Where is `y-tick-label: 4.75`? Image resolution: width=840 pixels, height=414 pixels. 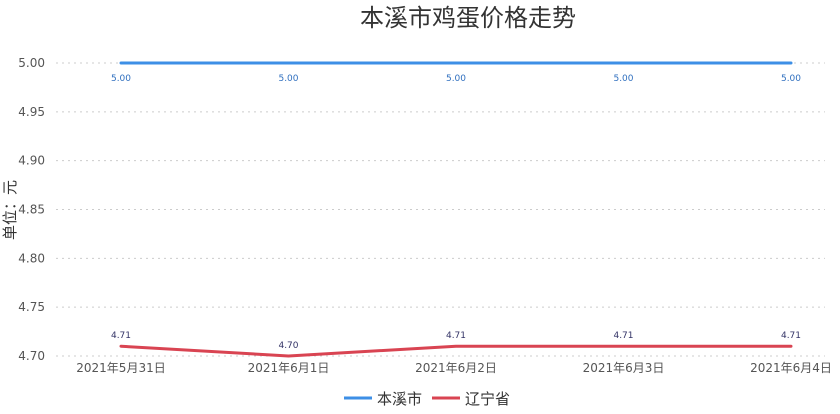 y-tick-label: 4.75 is located at coordinates (31, 307).